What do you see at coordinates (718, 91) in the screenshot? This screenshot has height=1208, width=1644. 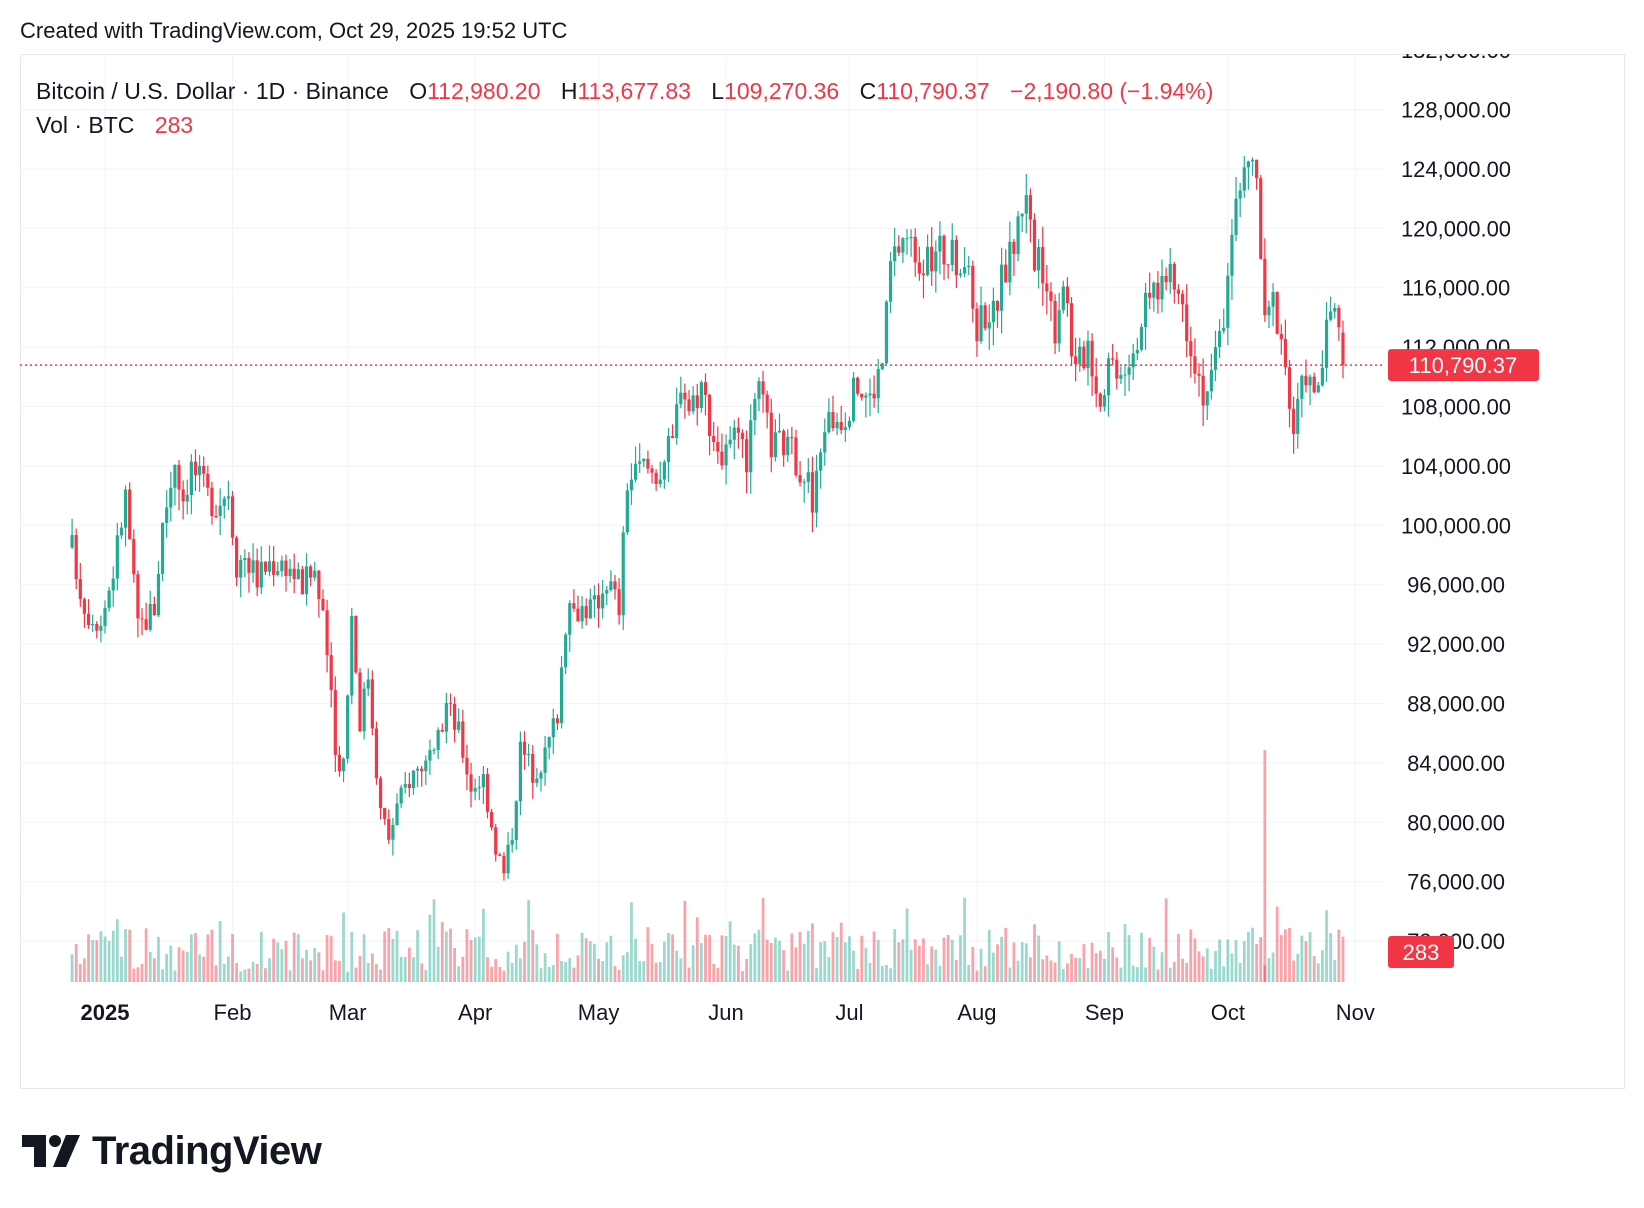 I see `low-label: L` at bounding box center [718, 91].